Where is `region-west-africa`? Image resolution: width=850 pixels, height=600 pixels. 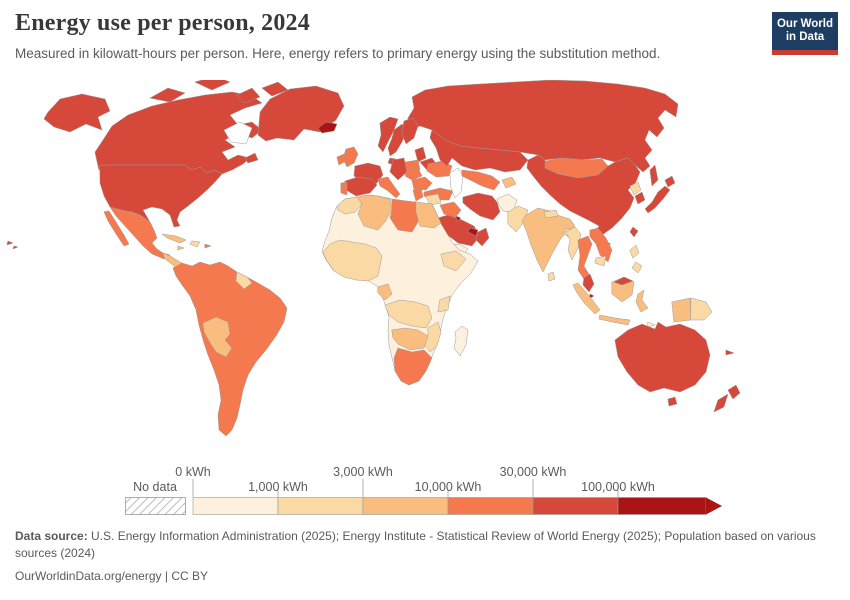
region-west-africa is located at coordinates (352, 260).